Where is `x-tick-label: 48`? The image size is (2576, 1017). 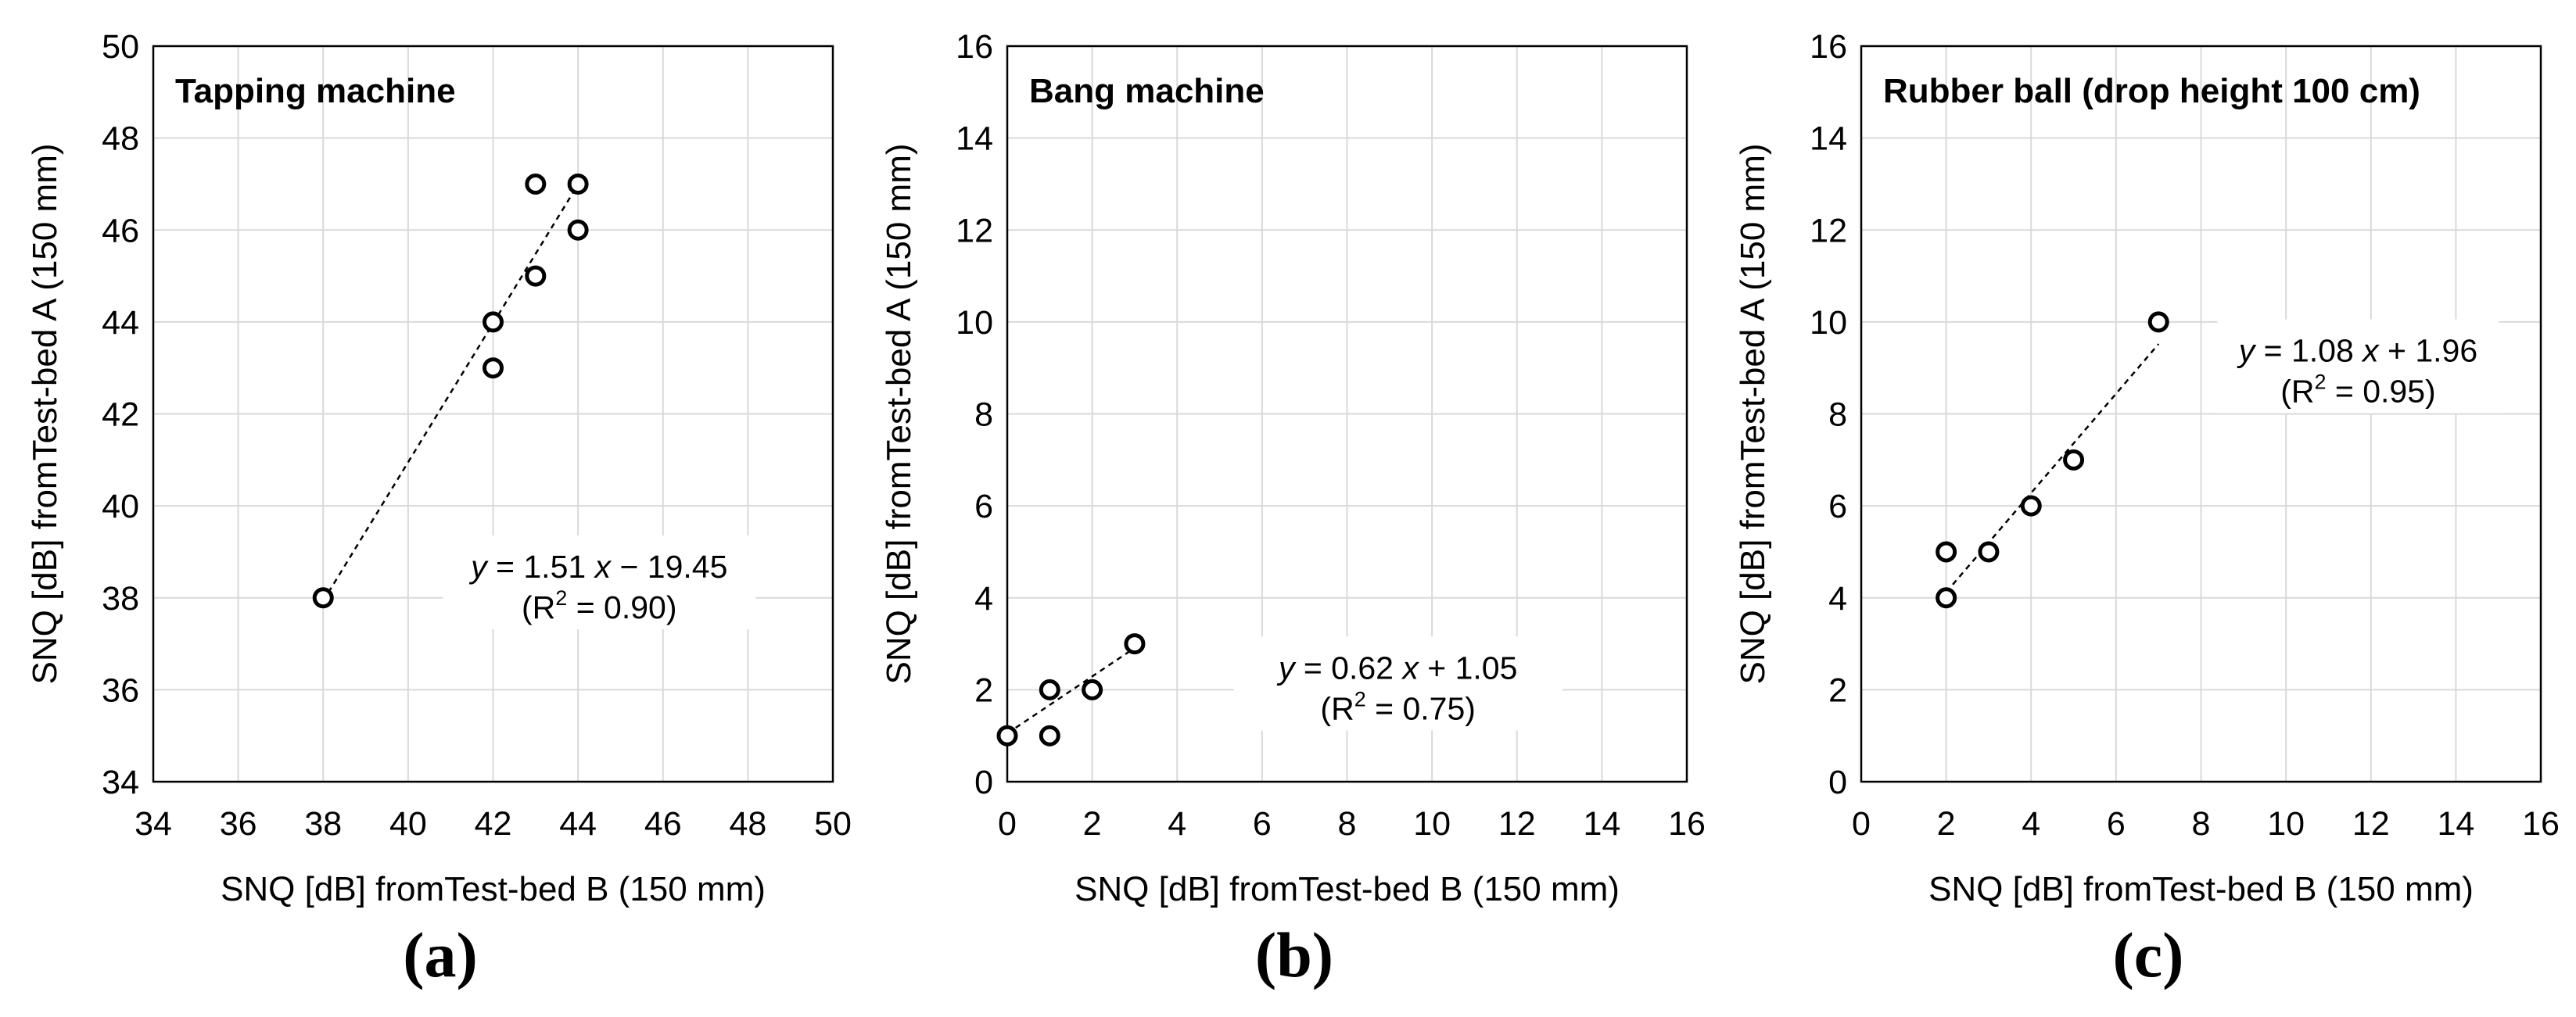 x-tick-label: 48 is located at coordinates (747, 824).